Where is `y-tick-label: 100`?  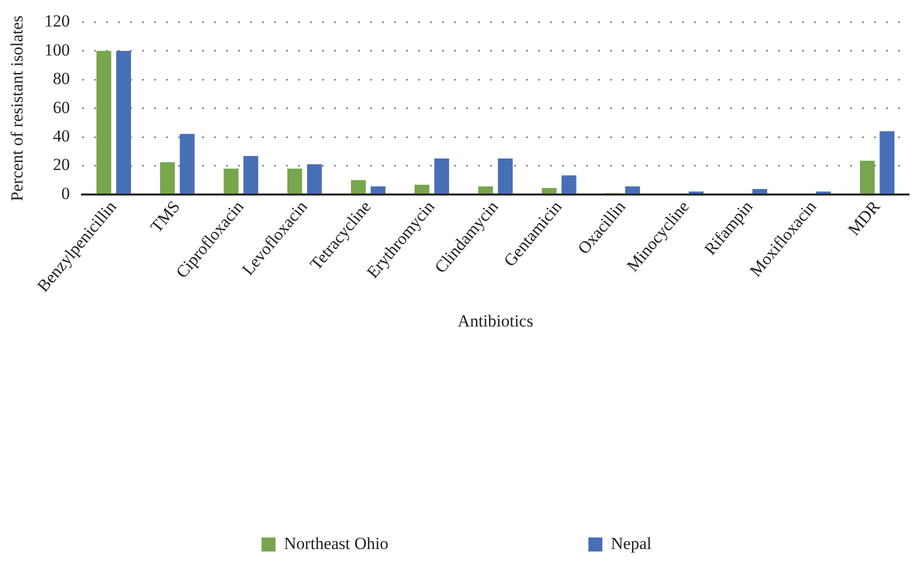
y-tick-label: 100 is located at coordinates (57, 50).